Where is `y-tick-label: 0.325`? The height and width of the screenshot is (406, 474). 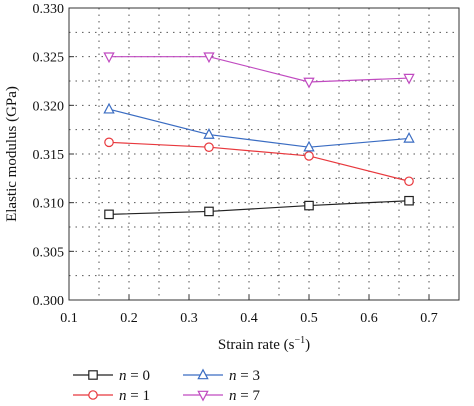 y-tick-label: 0.325 is located at coordinates (49, 58).